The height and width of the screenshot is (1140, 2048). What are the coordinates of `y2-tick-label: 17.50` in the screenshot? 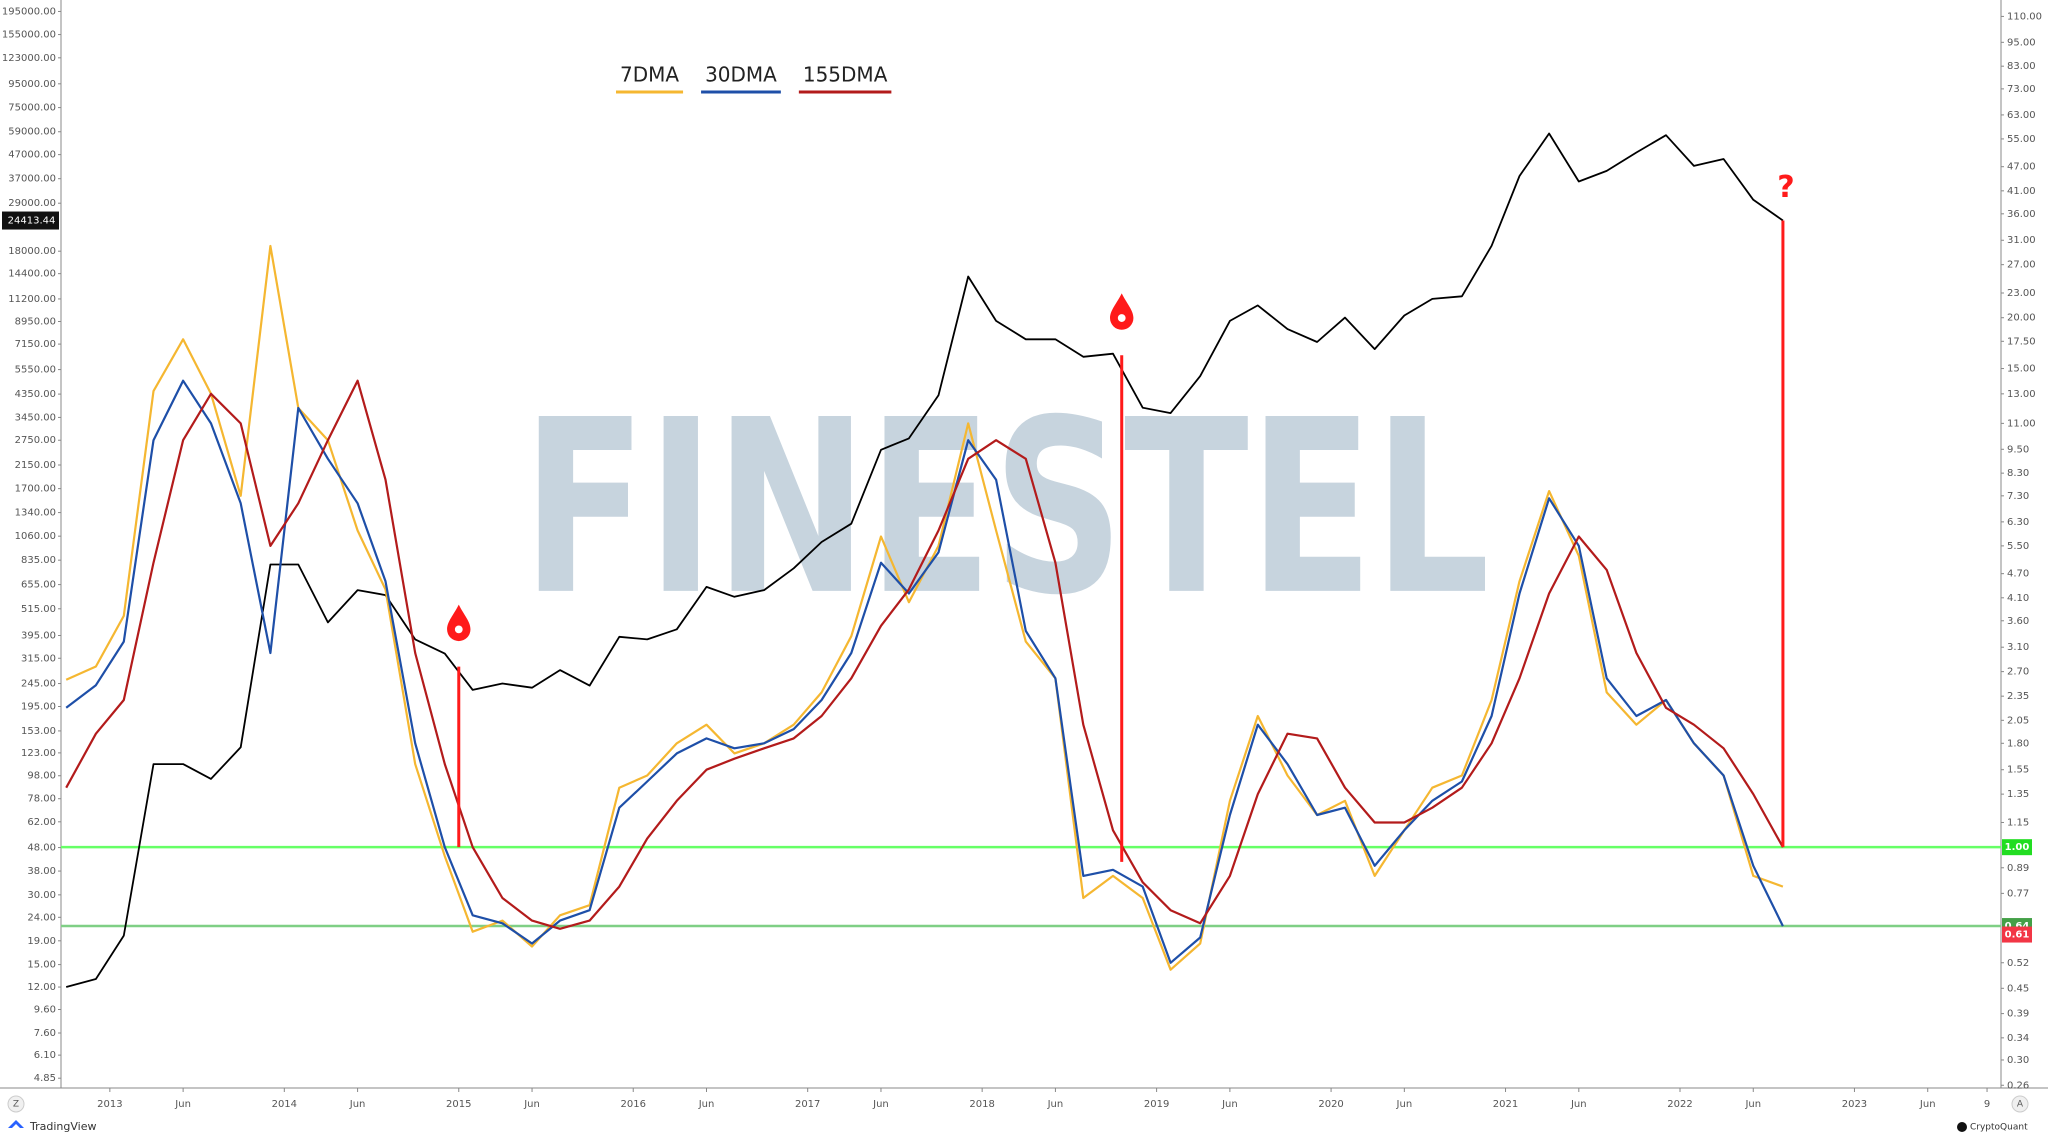 It's located at (2021, 341).